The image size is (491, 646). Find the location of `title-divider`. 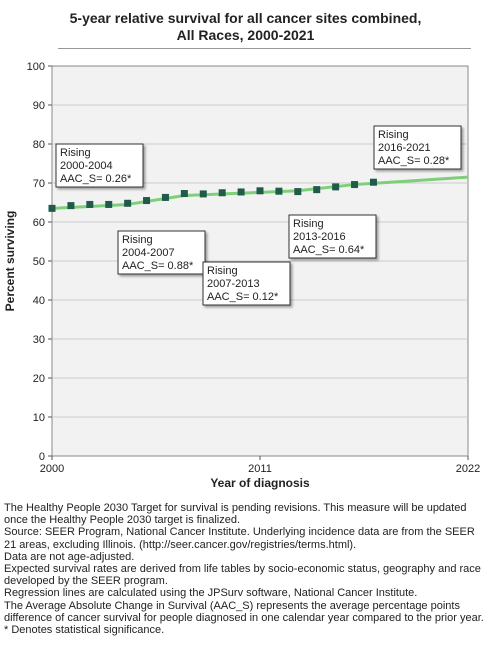

title-divider is located at coordinates (264, 48).